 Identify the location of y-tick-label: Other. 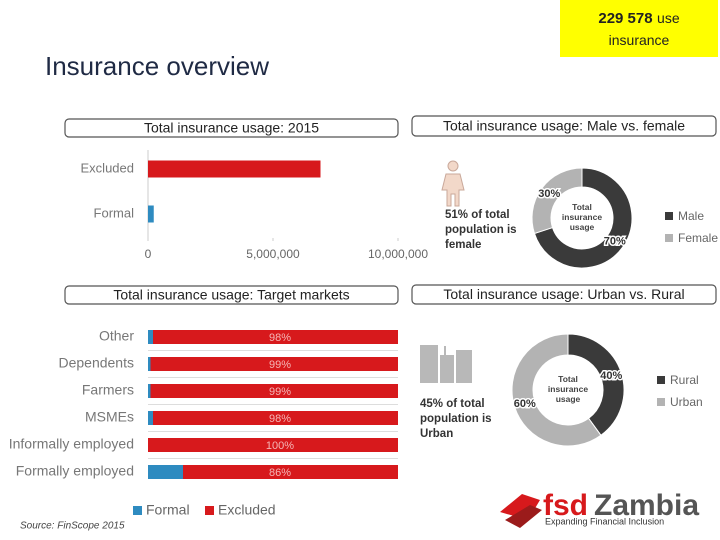
(116, 336).